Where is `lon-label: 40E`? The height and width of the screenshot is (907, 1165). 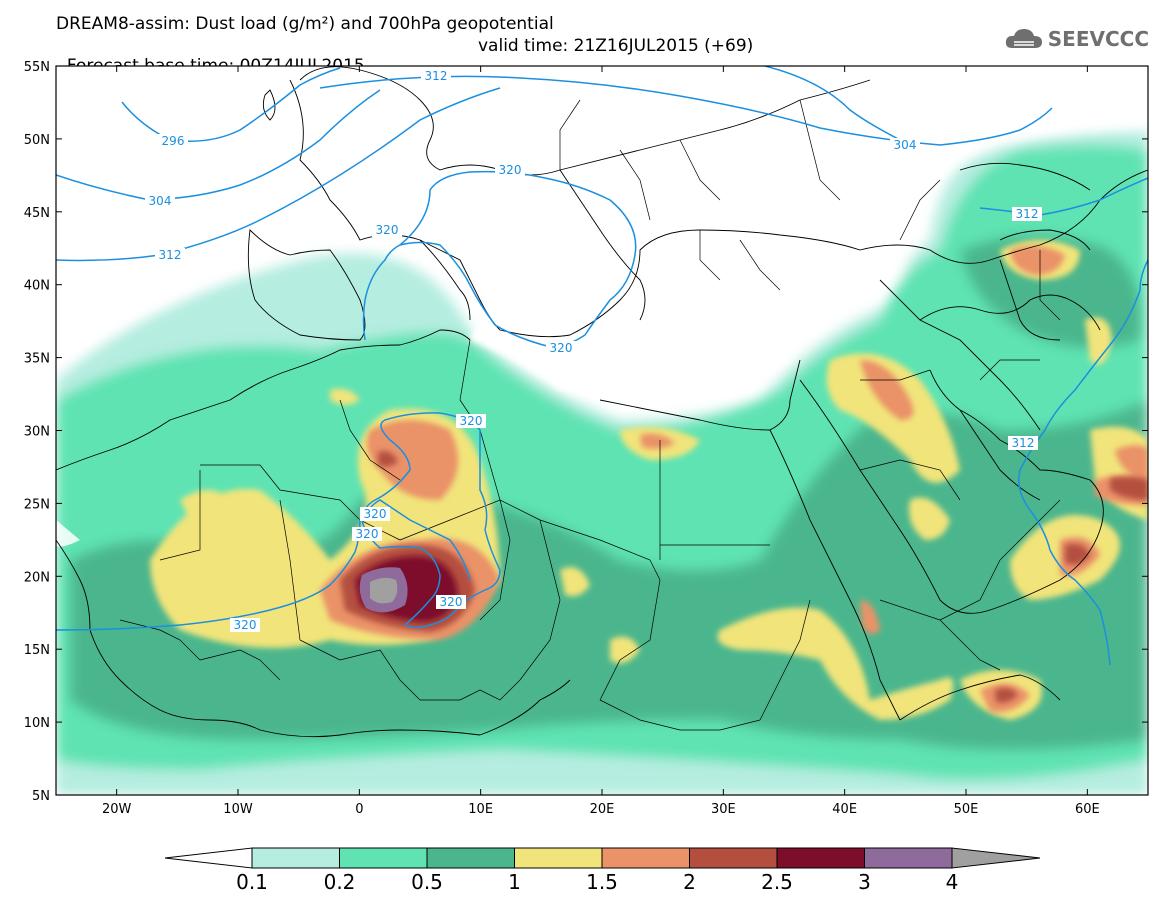
lon-label: 40E is located at coordinates (844, 809).